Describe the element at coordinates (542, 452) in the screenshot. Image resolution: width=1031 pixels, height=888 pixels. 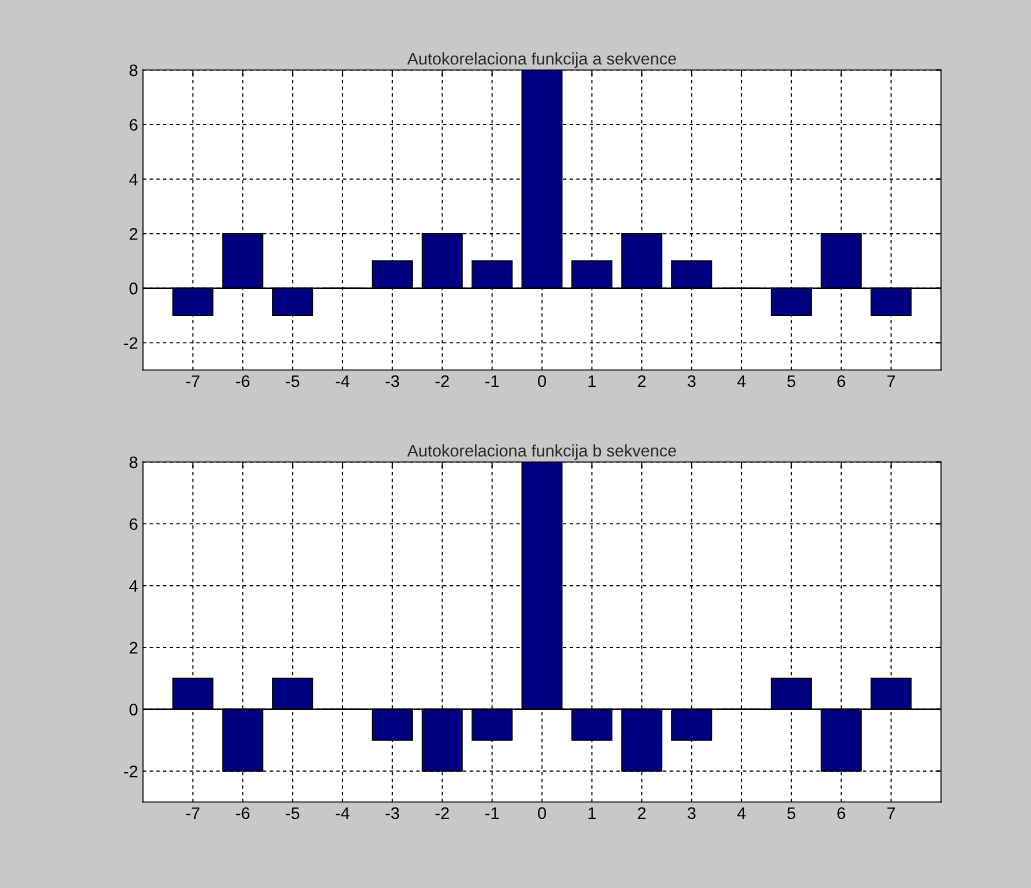
I see `chart-title: Autokorelaciona funkcija b sekvence` at that location.